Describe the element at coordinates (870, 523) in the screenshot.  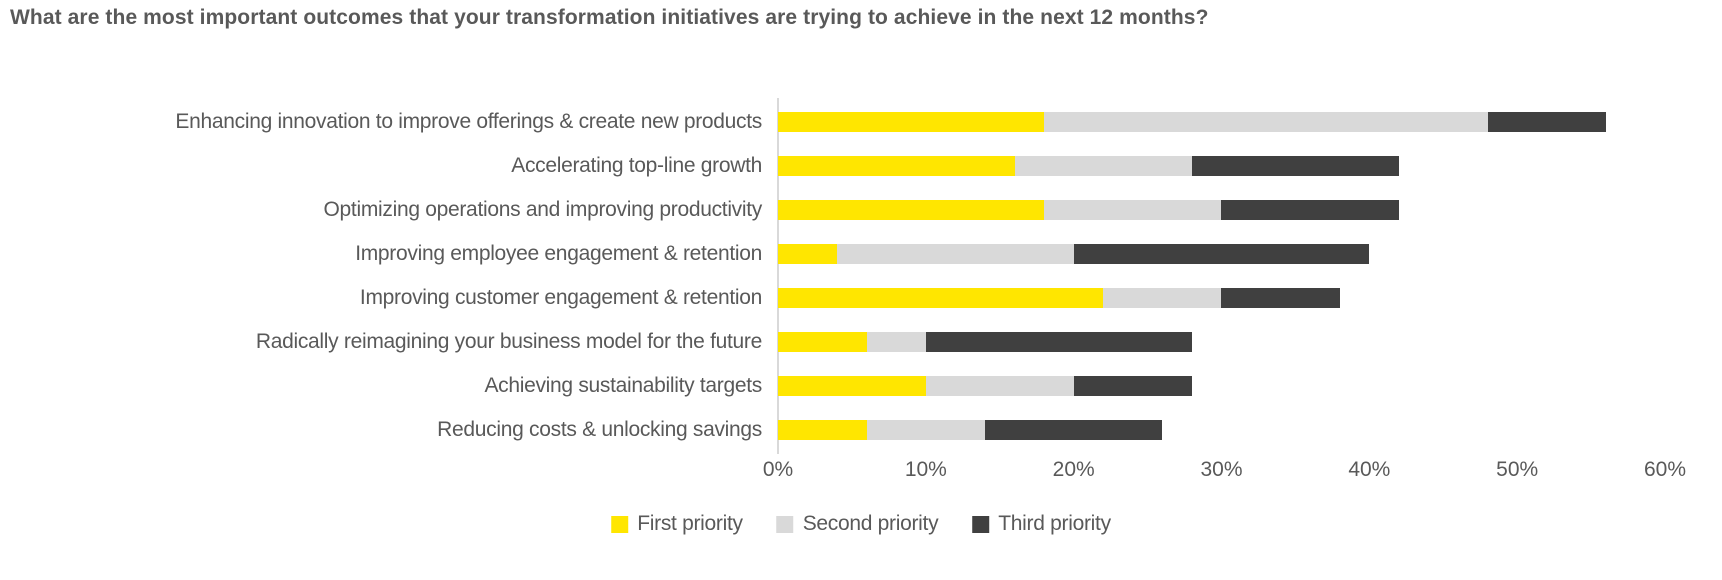
I see `legend-label: Second priority` at that location.